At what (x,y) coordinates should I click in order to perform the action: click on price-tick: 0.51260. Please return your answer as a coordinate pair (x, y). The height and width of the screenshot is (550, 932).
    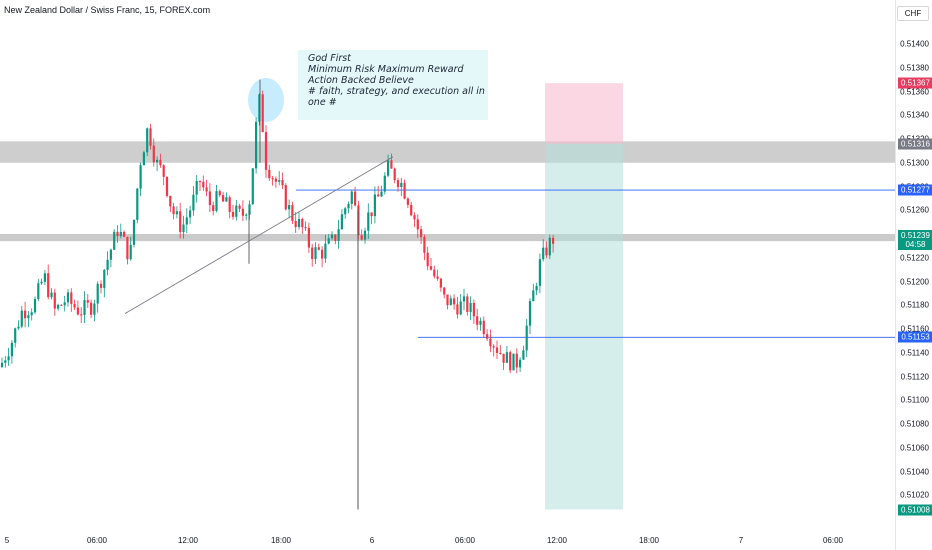
    Looking at the image, I should click on (914, 210).